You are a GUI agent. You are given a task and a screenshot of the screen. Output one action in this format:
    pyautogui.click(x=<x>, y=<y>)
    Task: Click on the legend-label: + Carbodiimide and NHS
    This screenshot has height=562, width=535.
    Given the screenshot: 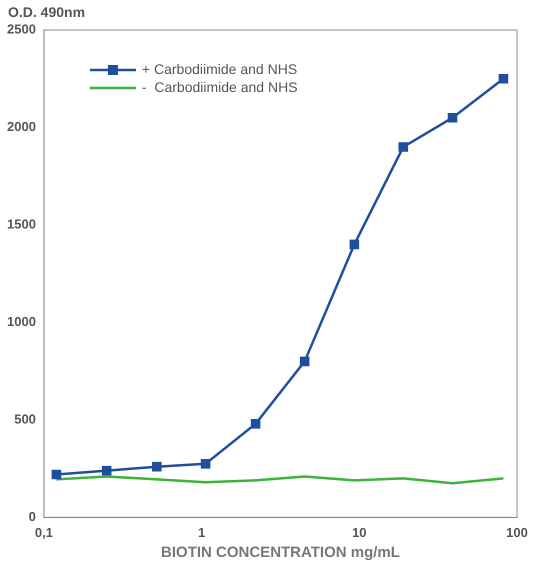 What is the action you would take?
    pyautogui.click(x=220, y=68)
    